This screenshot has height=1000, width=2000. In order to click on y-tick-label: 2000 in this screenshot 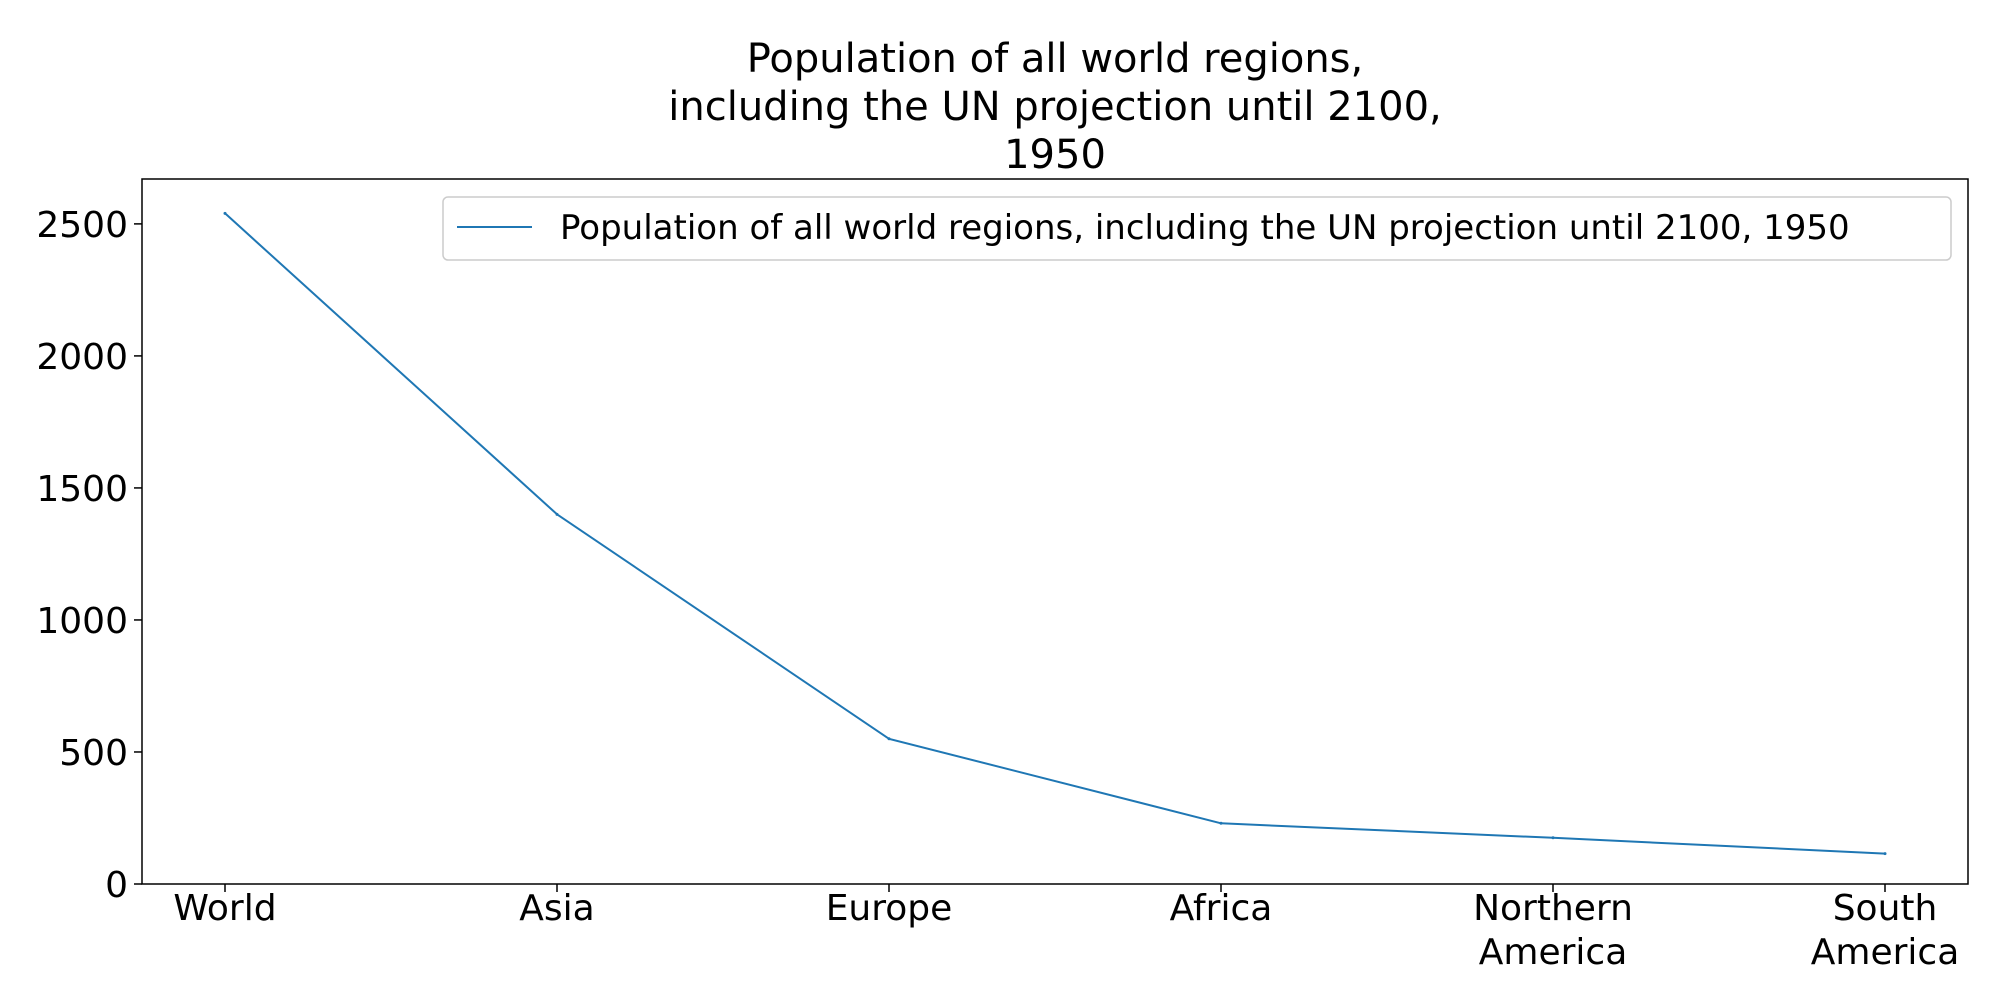, I will do `click(82, 357)`.